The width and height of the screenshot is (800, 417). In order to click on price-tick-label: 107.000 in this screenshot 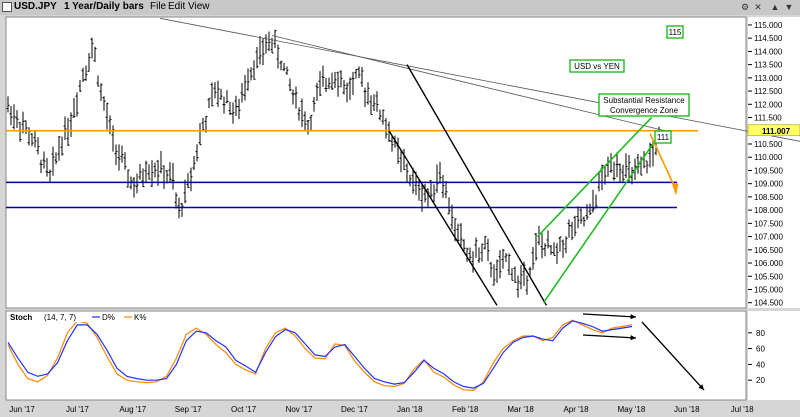, I will do `click(768, 237)`.